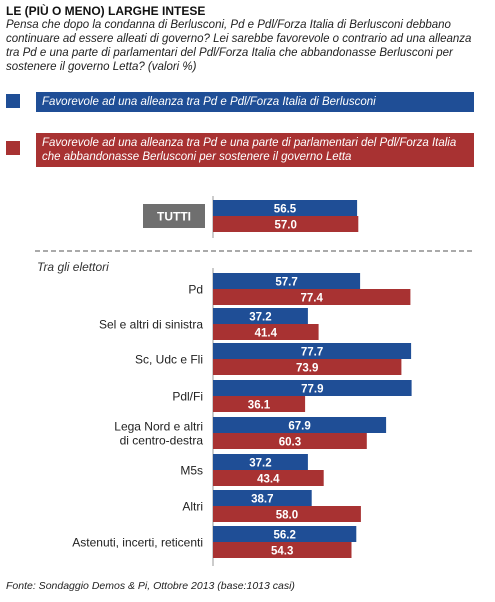 This screenshot has height=602, width=495. What do you see at coordinates (162, 441) in the screenshot?
I see `category-label-5-line1: di centro-destra` at bounding box center [162, 441].